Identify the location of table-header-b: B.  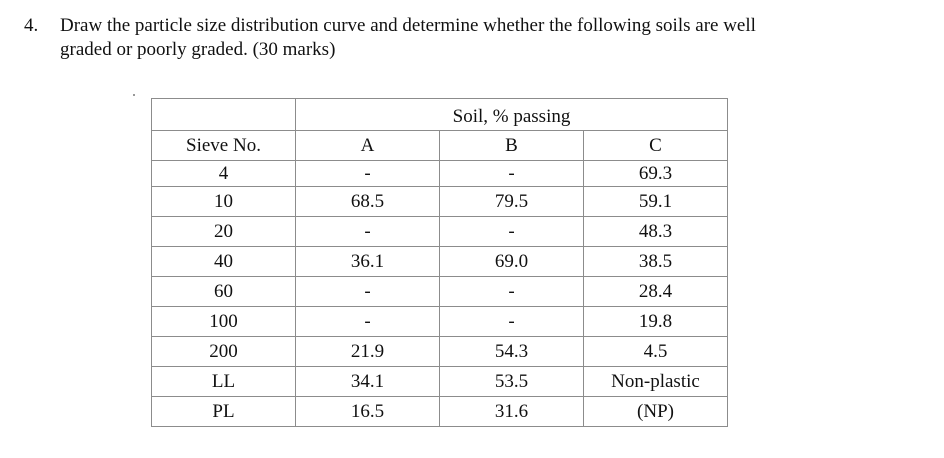
(511, 145).